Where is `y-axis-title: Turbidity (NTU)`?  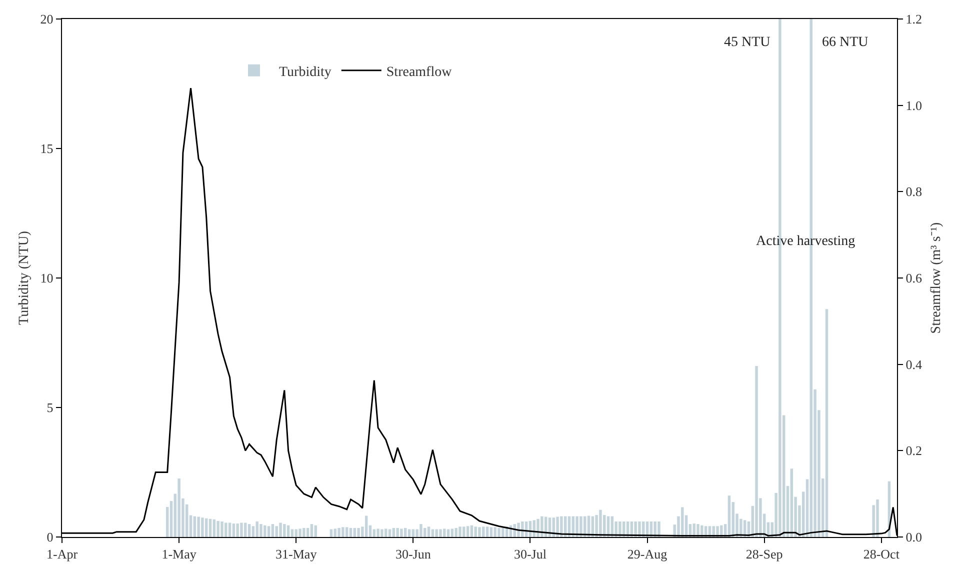
y-axis-title: Turbidity (NTU) is located at coordinates (24, 277).